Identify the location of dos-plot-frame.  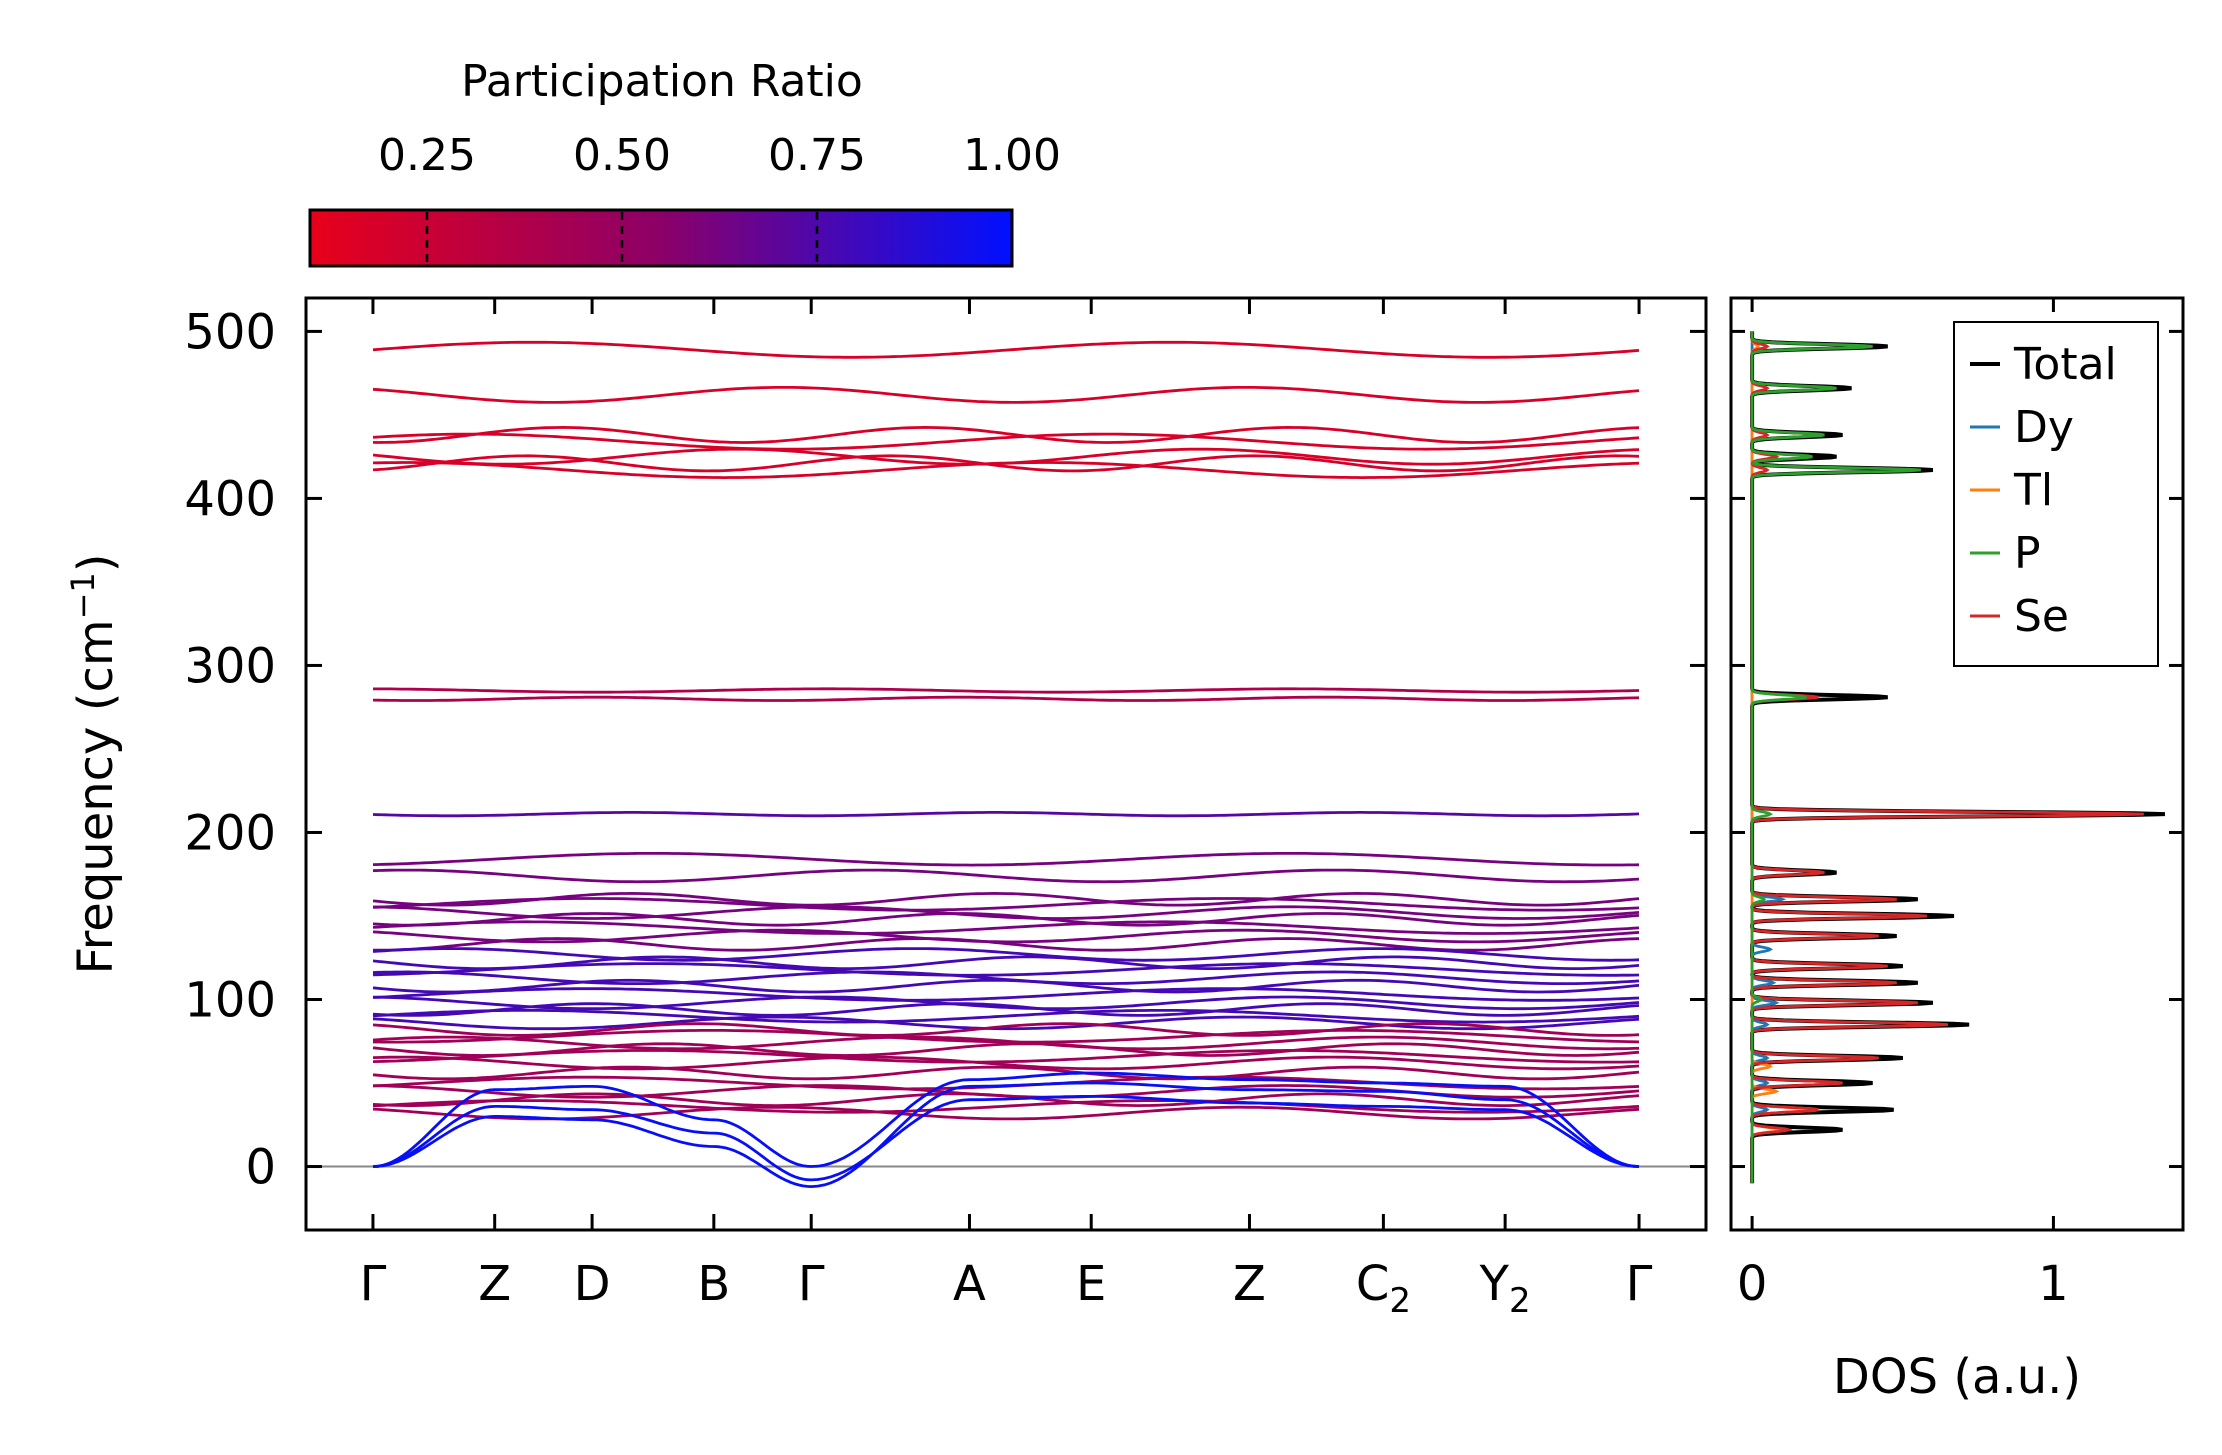
(1957, 764).